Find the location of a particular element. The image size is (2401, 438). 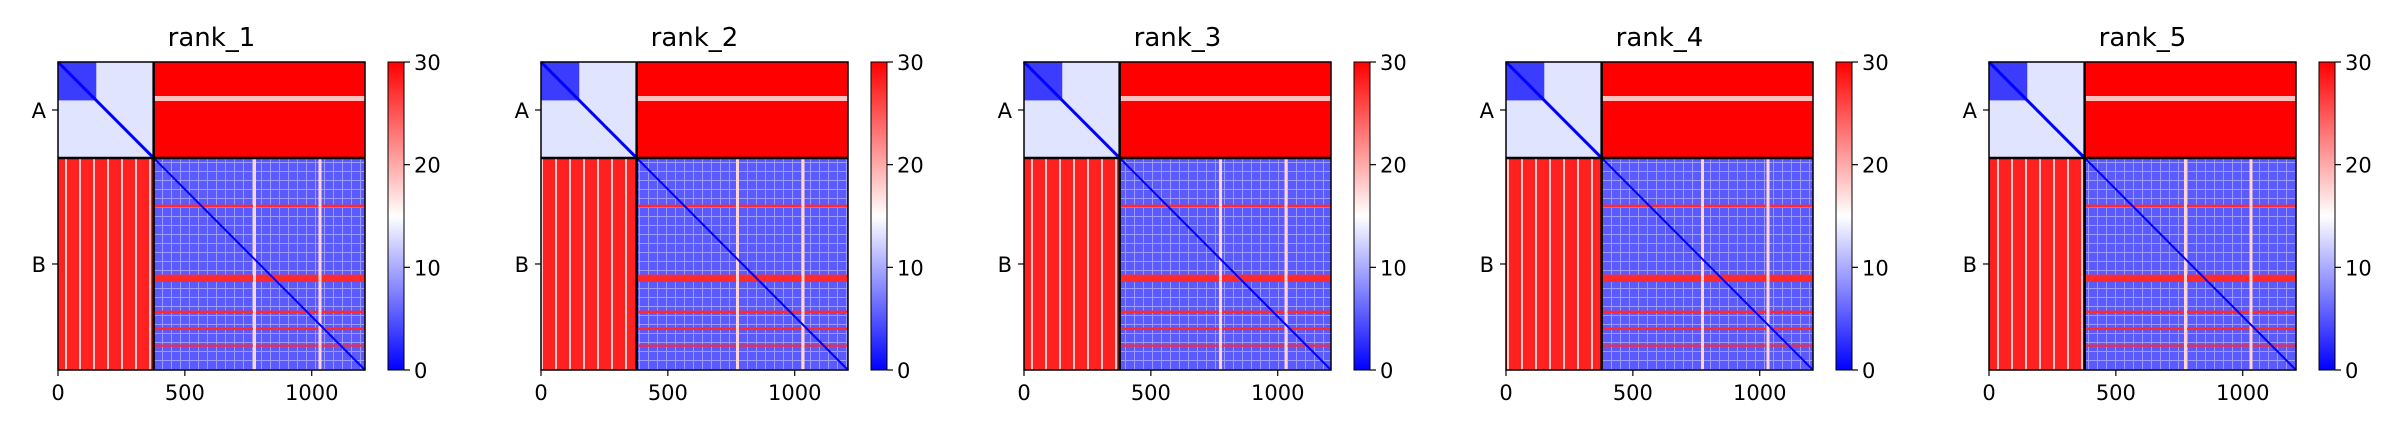

panel-title: rank_3 is located at coordinates (1178, 38).